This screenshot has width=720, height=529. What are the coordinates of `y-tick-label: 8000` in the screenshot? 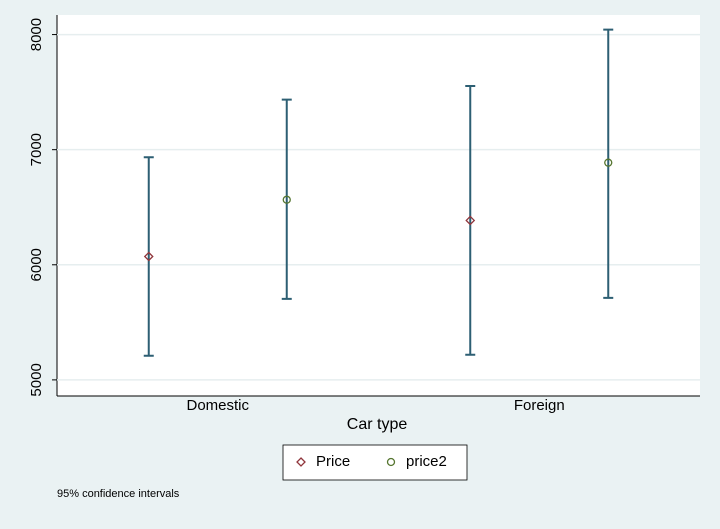 It's located at (36, 34).